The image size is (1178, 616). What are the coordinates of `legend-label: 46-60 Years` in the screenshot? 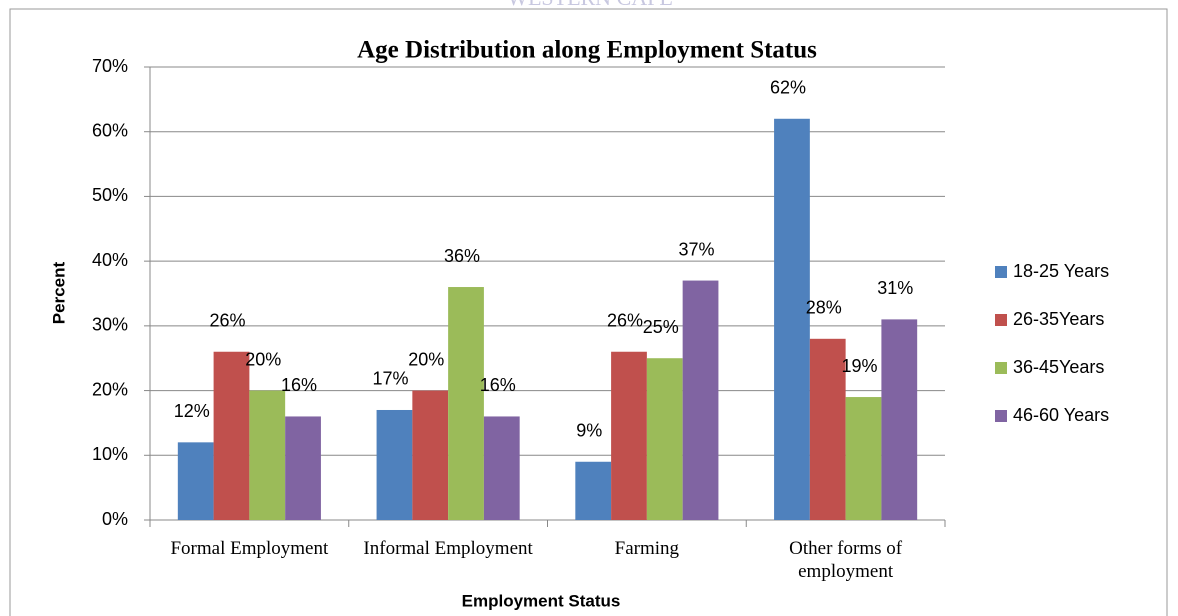 It's located at (1061, 415).